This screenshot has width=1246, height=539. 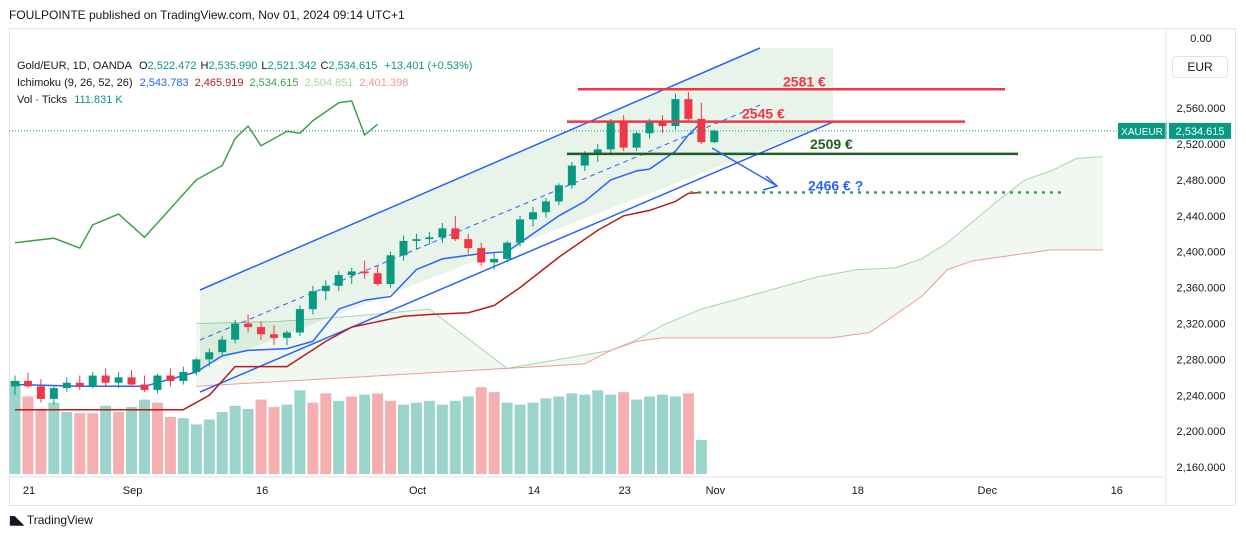 What do you see at coordinates (1201, 181) in the screenshot?
I see `price-axis-label: 2,480.000` at bounding box center [1201, 181].